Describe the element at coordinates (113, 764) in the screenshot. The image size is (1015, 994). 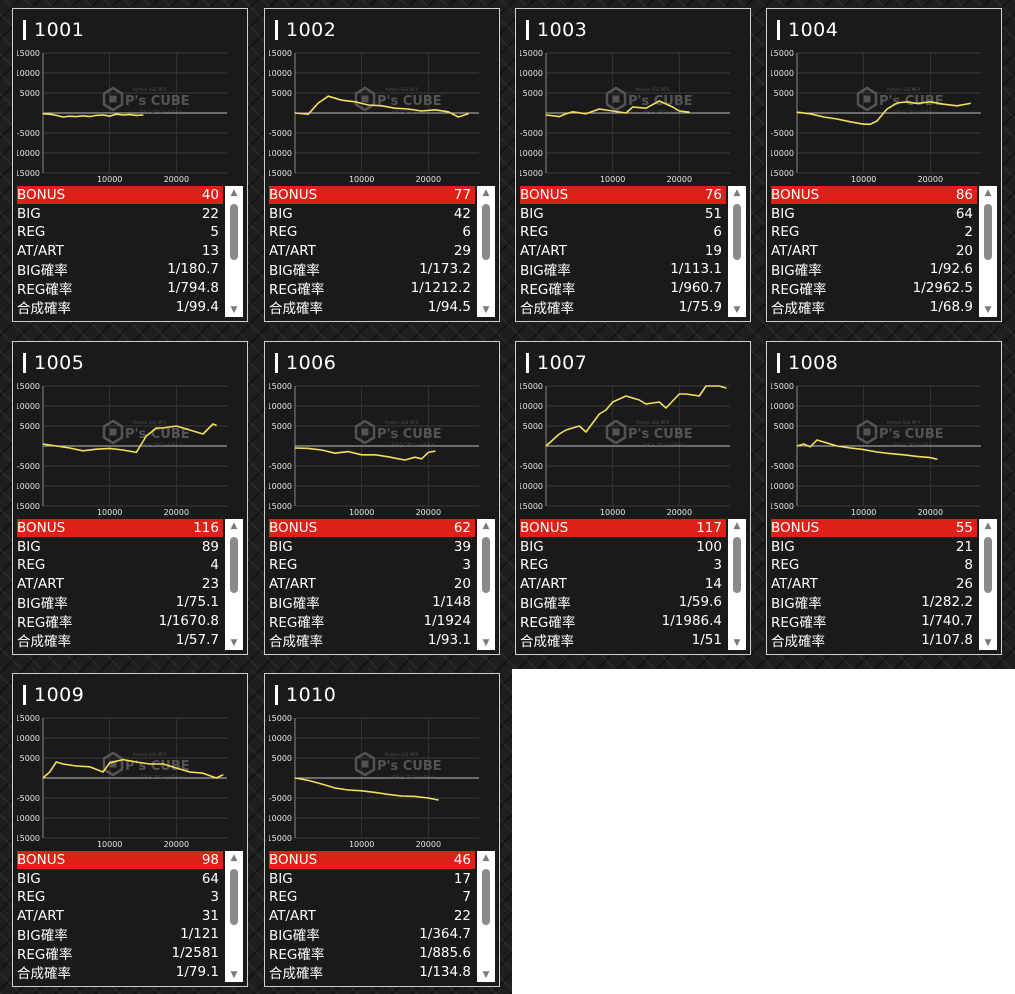
I see `cube-logo-icon` at that location.